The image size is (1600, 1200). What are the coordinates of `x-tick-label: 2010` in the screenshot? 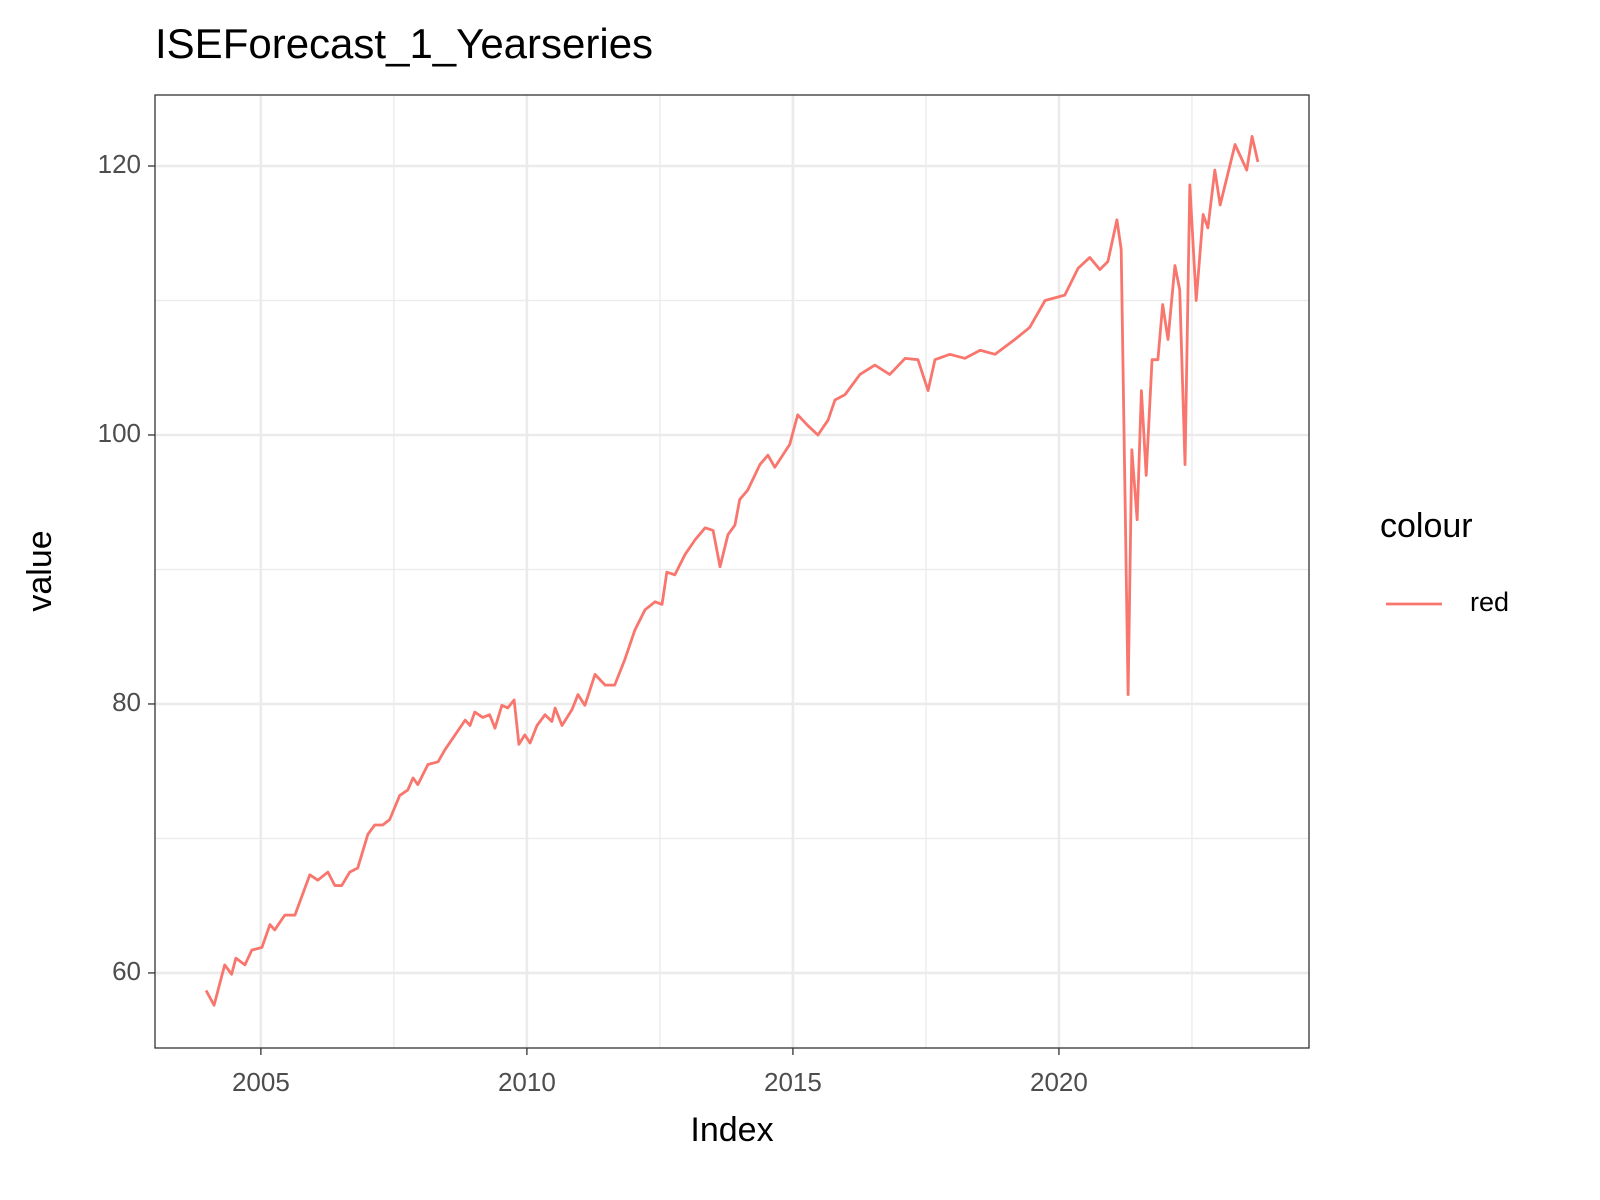 It's located at (527, 1082).